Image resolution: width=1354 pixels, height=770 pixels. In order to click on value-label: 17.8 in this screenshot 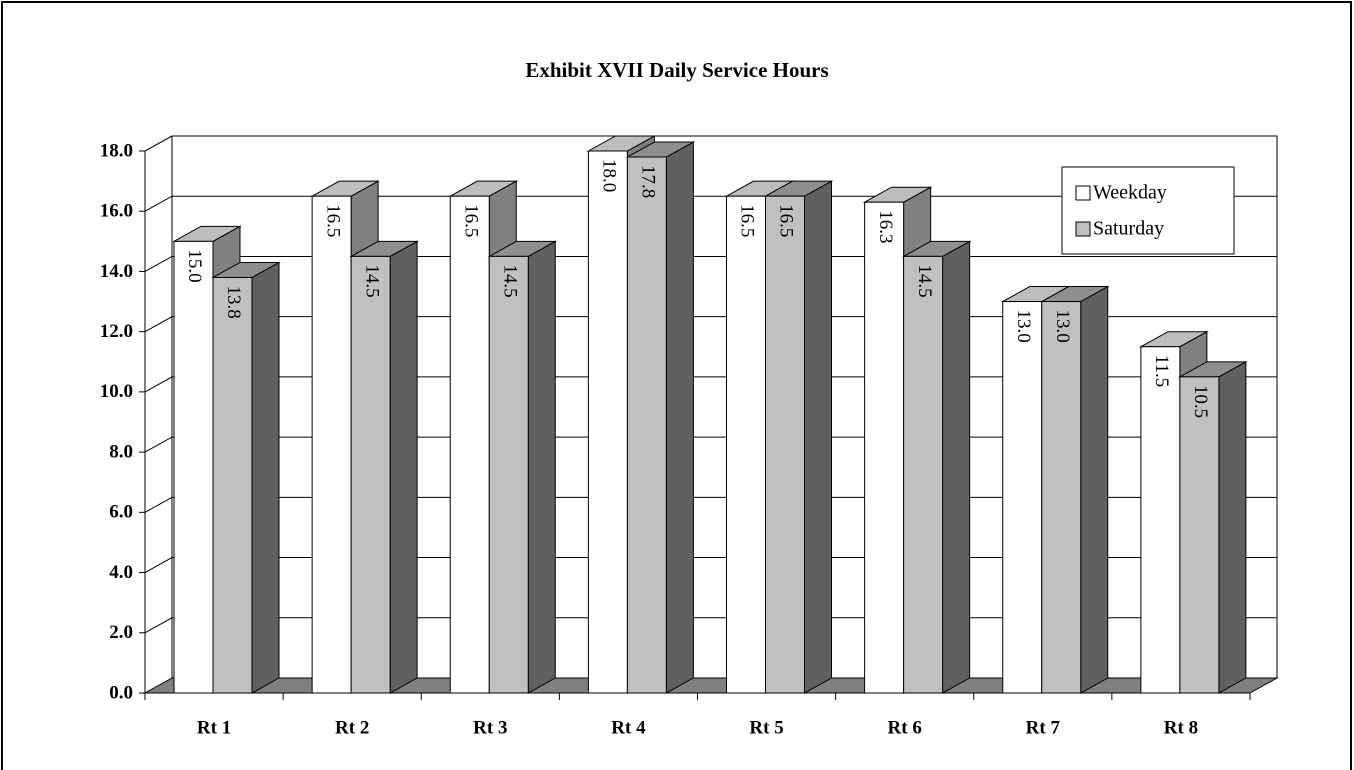, I will do `click(648, 181)`.